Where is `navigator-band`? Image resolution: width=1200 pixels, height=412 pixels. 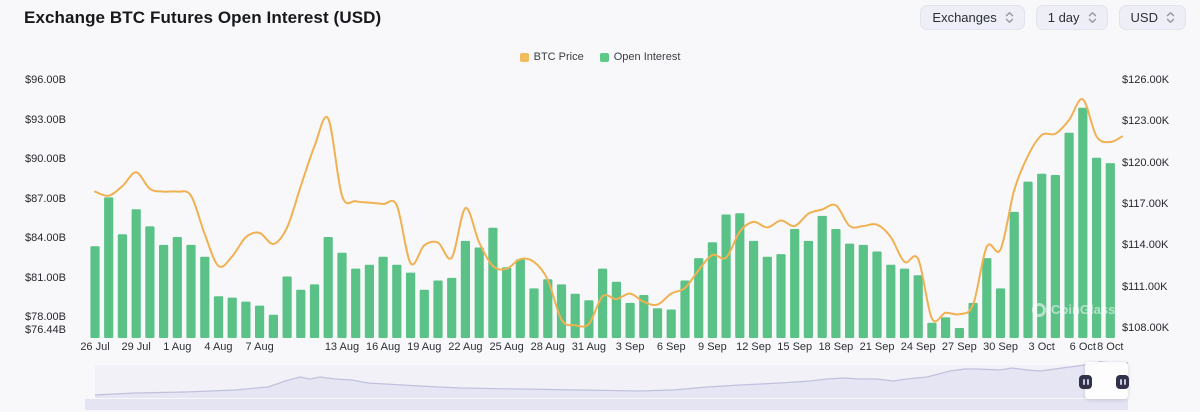 navigator-band is located at coordinates (606, 404).